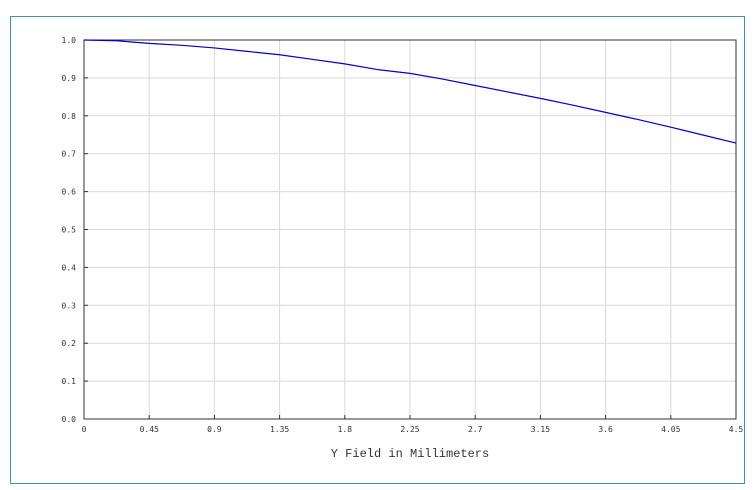 The height and width of the screenshot is (490, 754). Describe the element at coordinates (69, 381) in the screenshot. I see `y-tick-label: 0.1` at that location.